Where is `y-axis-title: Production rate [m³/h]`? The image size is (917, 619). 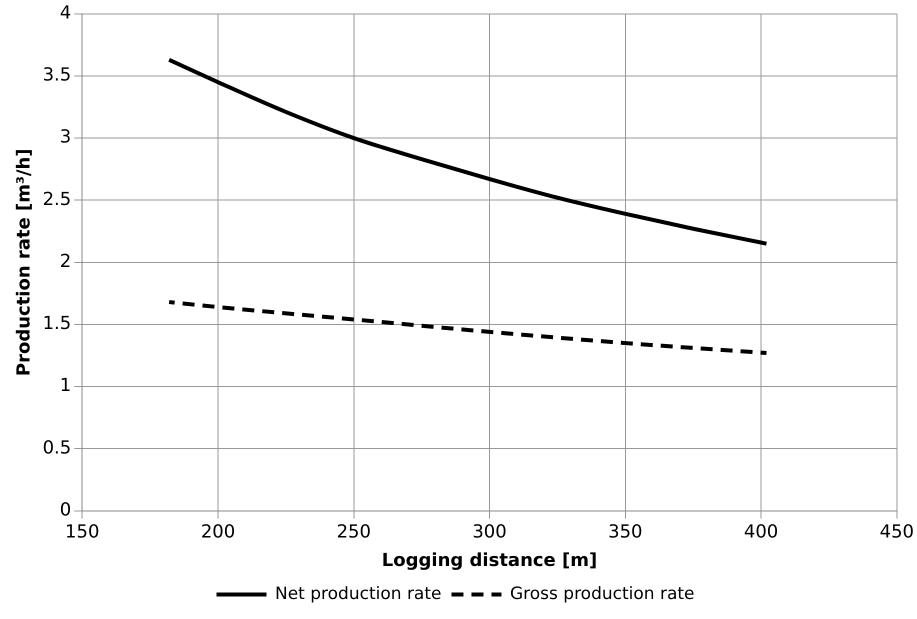
y-axis-title: Production rate [m³/h] is located at coordinates (23, 262).